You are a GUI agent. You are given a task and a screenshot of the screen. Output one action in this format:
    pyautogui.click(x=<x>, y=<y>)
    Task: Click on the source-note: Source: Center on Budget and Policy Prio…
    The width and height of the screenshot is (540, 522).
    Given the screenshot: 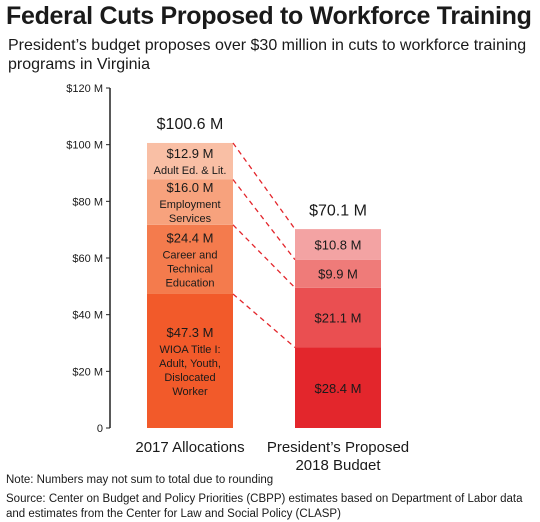 What is the action you would take?
    pyautogui.click(x=264, y=506)
    